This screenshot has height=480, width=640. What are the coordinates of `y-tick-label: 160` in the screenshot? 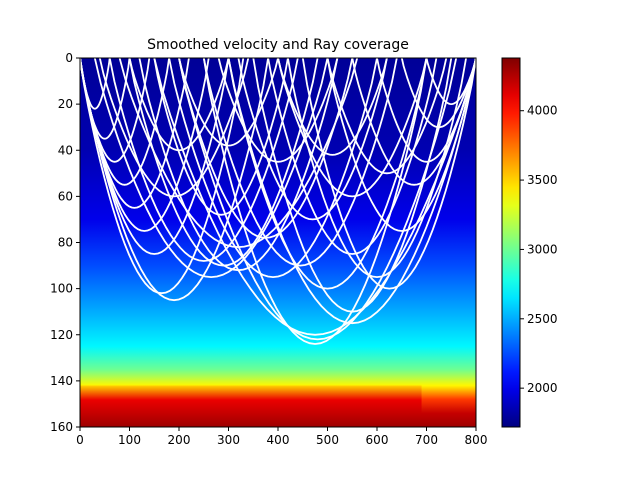 It's located at (61, 427).